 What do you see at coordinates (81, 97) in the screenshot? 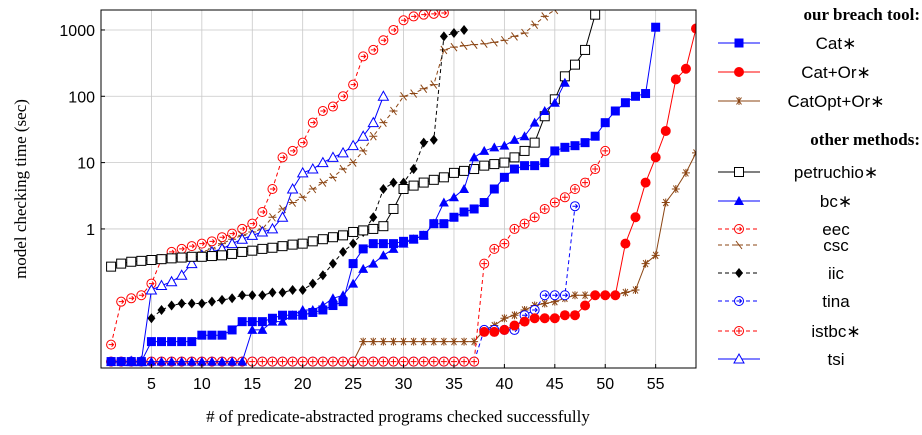
I see `y-tick-label: 100` at bounding box center [81, 97].